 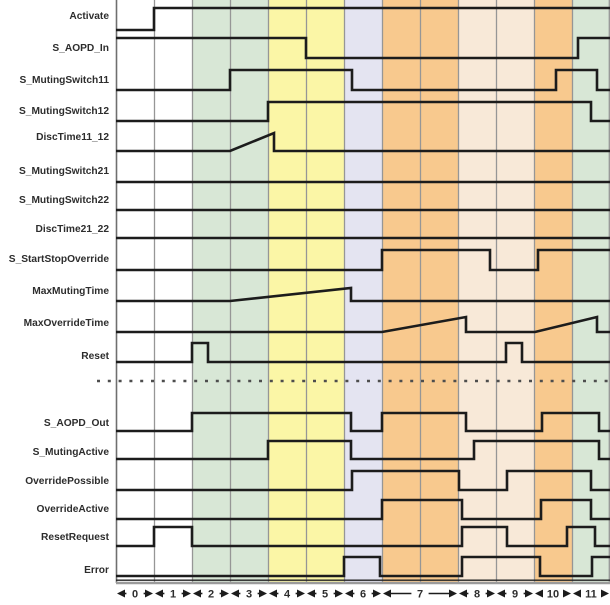 I want to click on waveform-S_MutingSwitch11, so click(x=363, y=80).